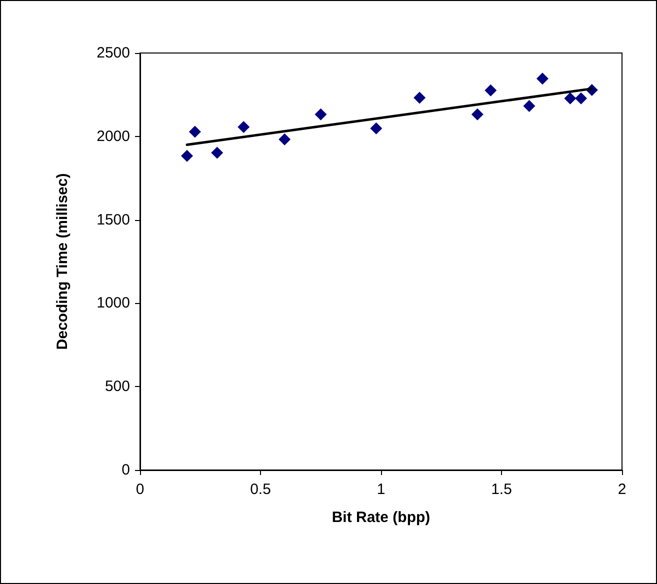 The height and width of the screenshot is (584, 657). I want to click on y-tick-label: 500, so click(117, 387).